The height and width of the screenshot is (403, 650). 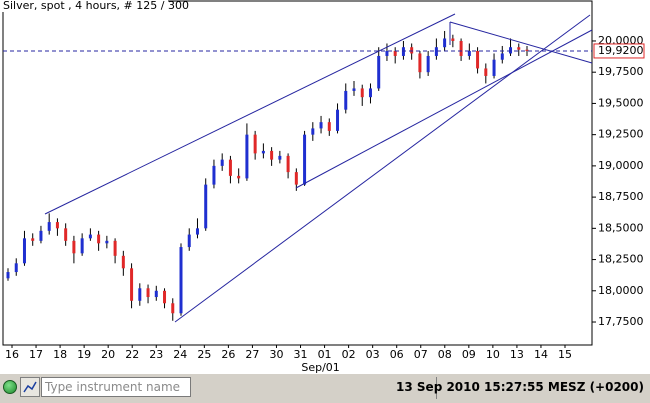 I want to click on x-tick-label: 23, so click(x=156, y=354).